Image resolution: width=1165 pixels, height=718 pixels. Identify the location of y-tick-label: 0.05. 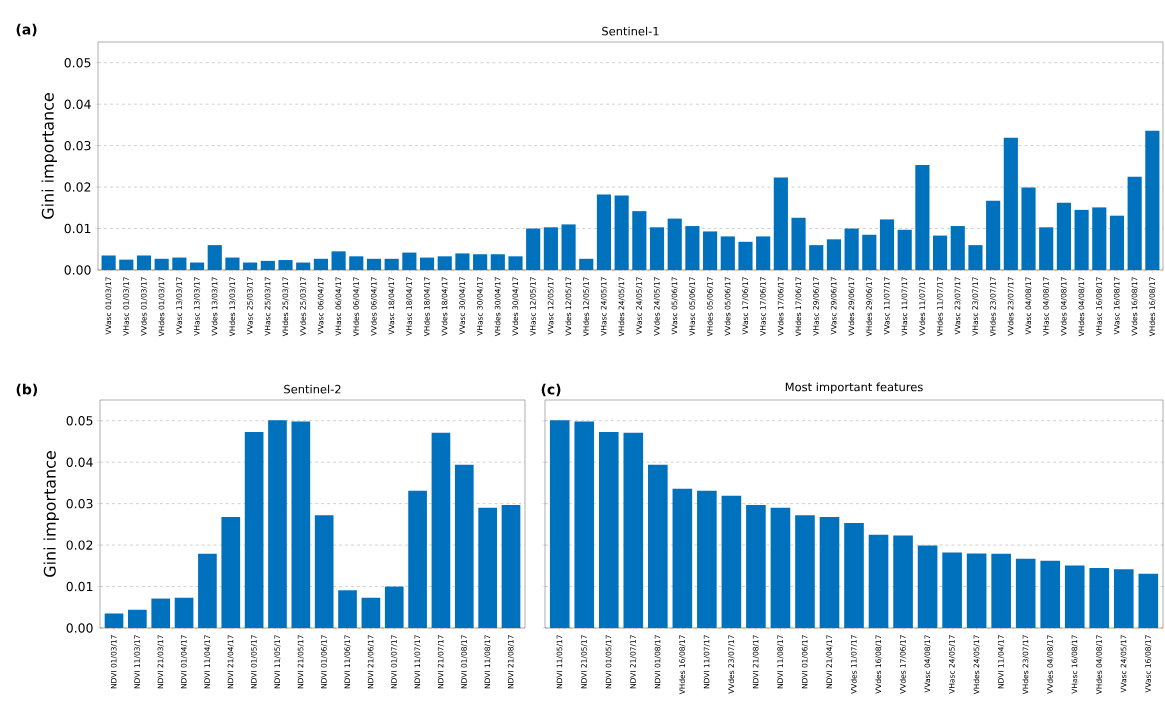
(79, 421).